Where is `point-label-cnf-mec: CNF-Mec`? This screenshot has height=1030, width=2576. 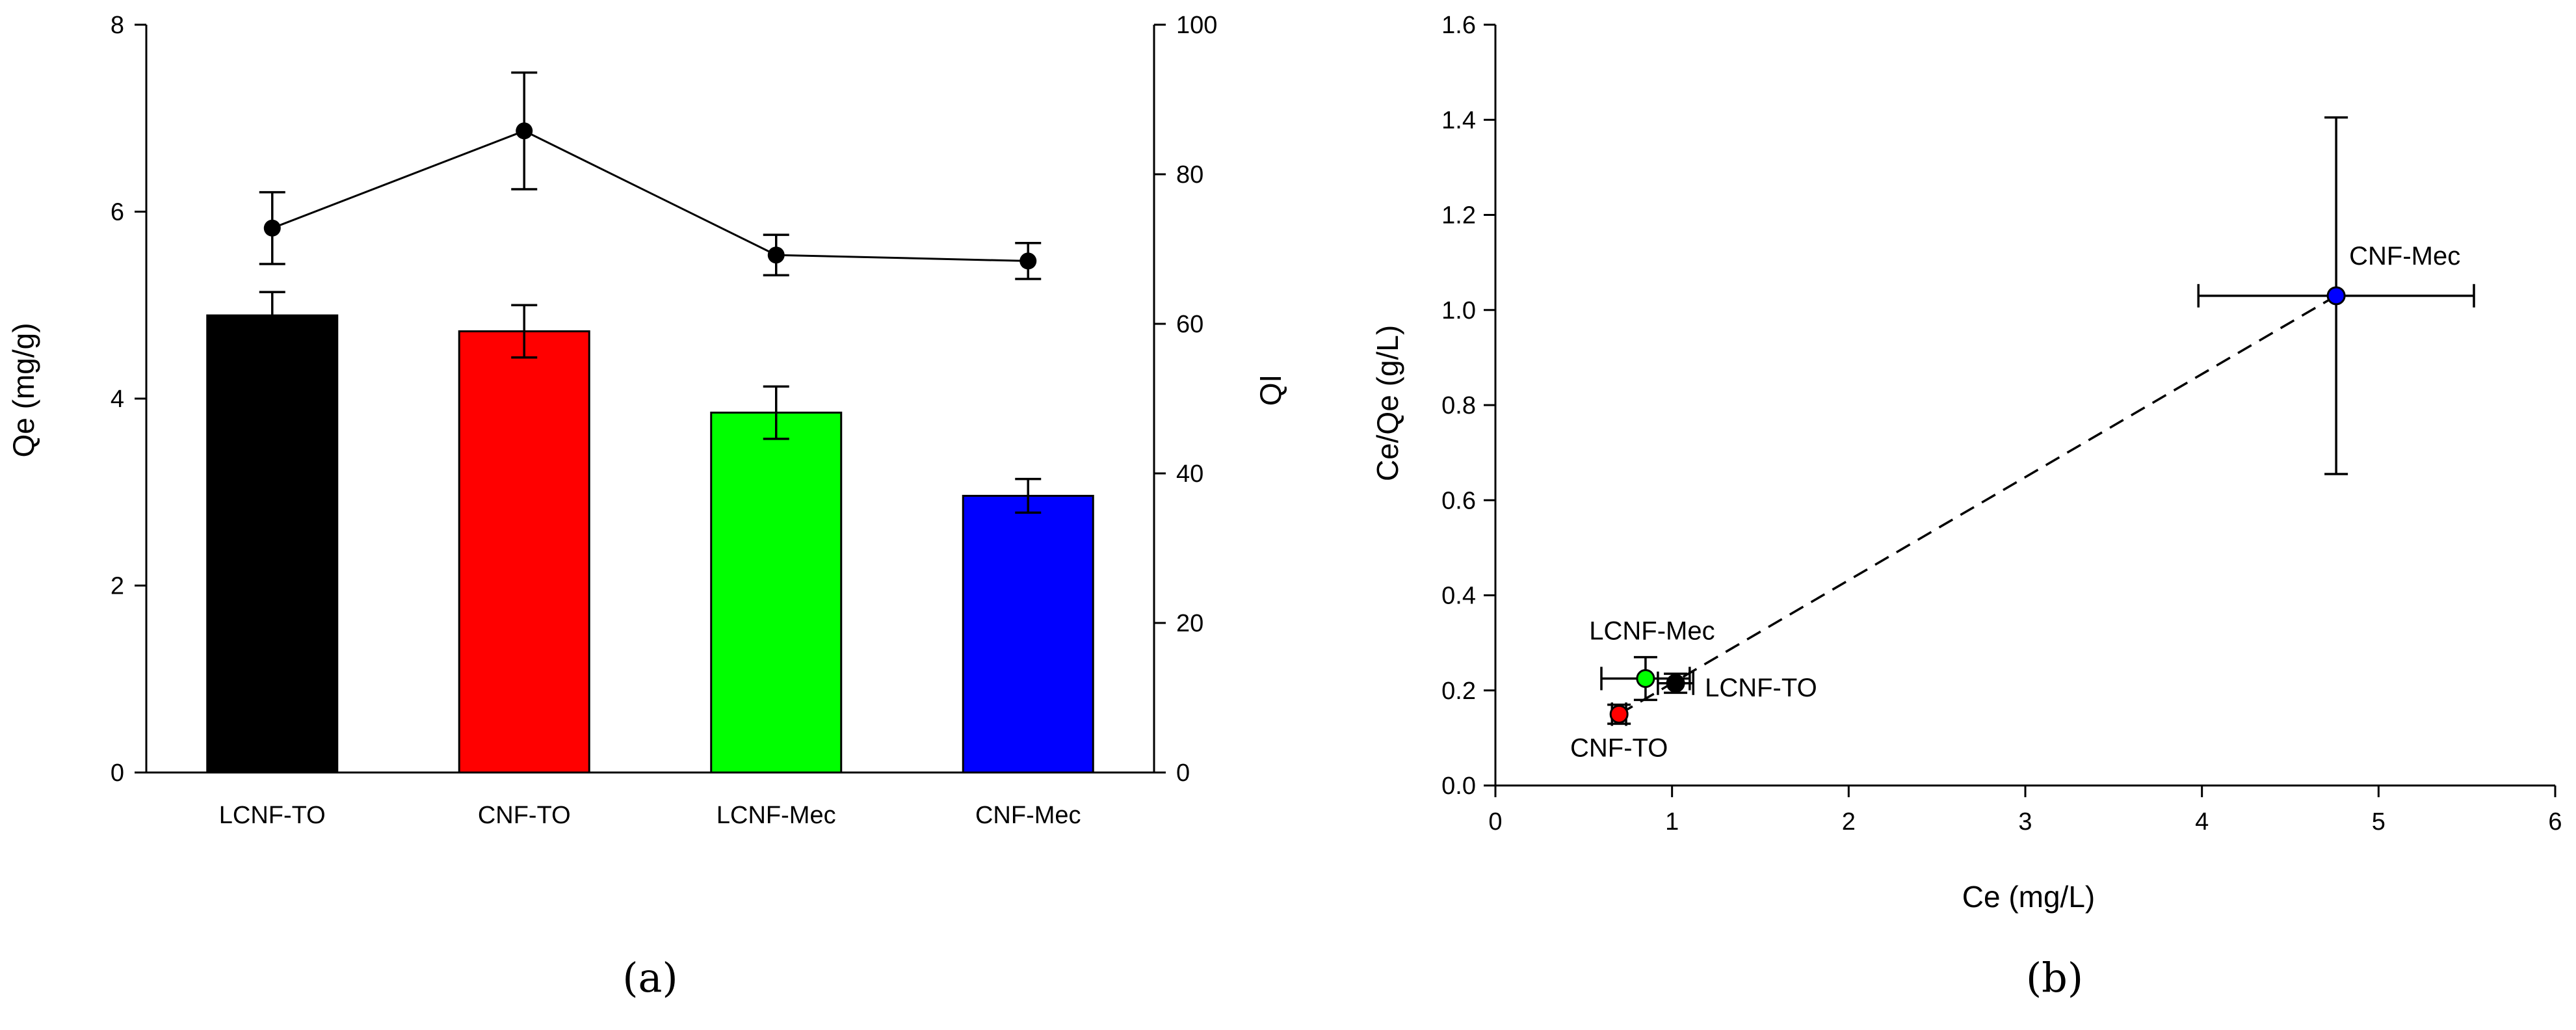
point-label-cnf-mec: CNF-Mec is located at coordinates (2404, 256).